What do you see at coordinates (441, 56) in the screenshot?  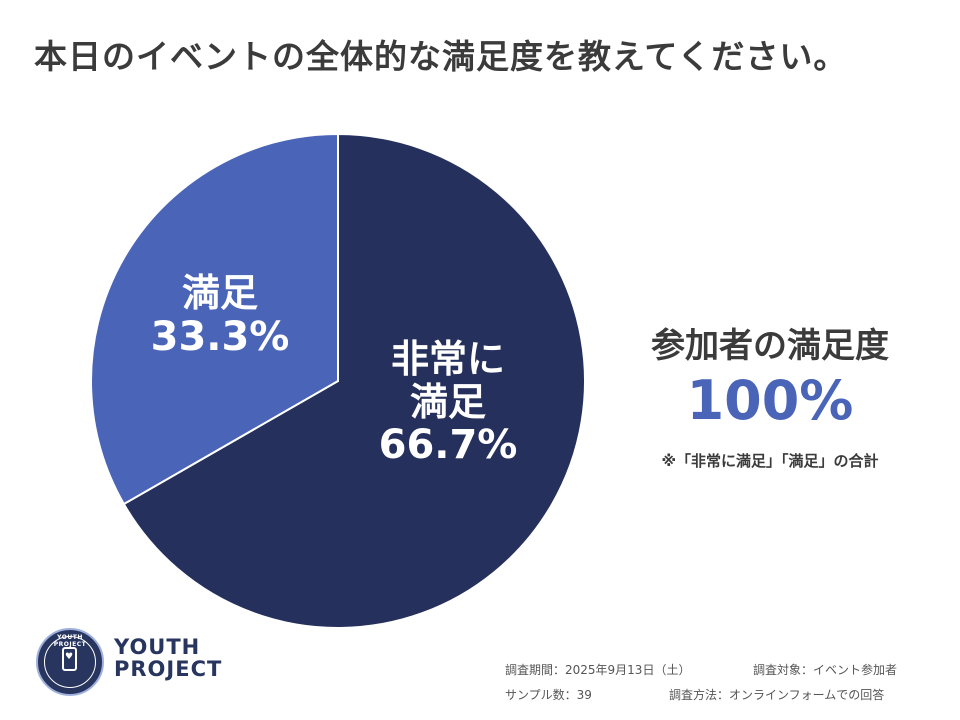 I see `page-title: 本日のイベントの全体的な満足度を教えてください。` at bounding box center [441, 56].